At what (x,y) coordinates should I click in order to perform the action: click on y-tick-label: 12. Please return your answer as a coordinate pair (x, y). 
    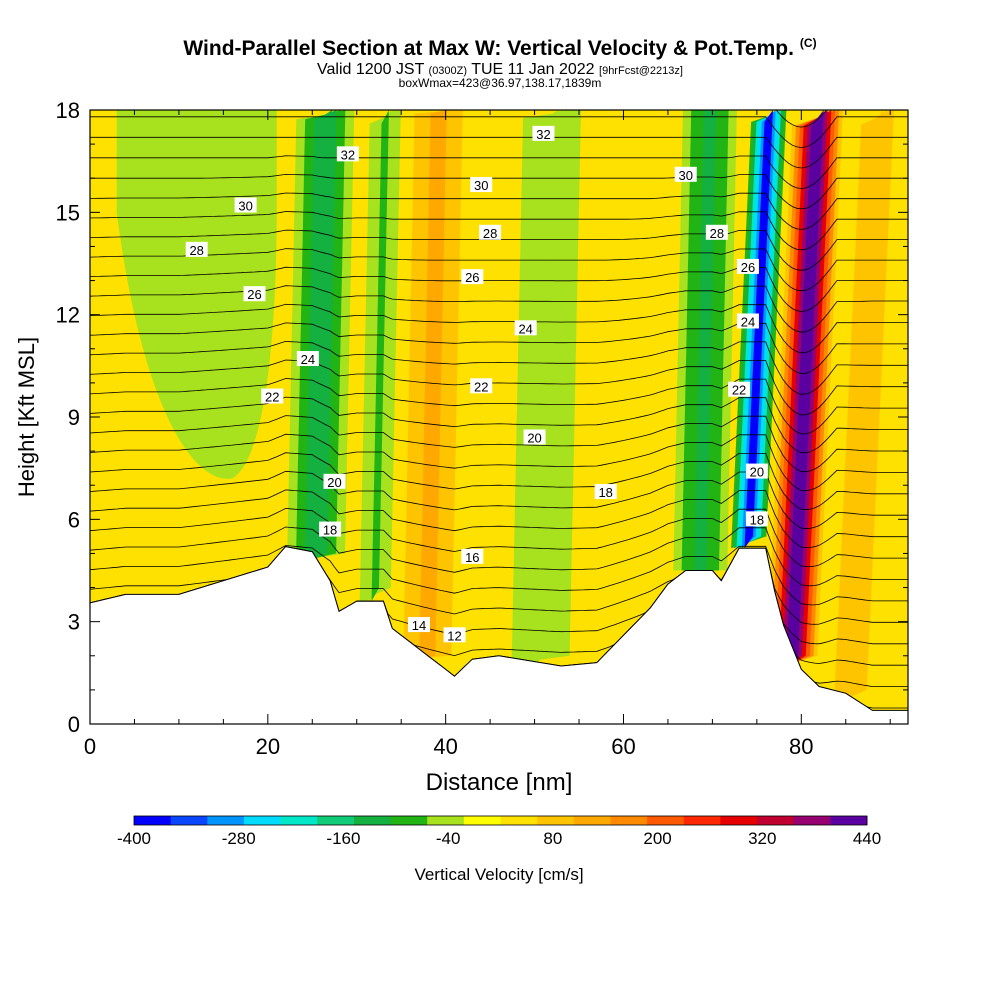
    Looking at the image, I should click on (68, 315).